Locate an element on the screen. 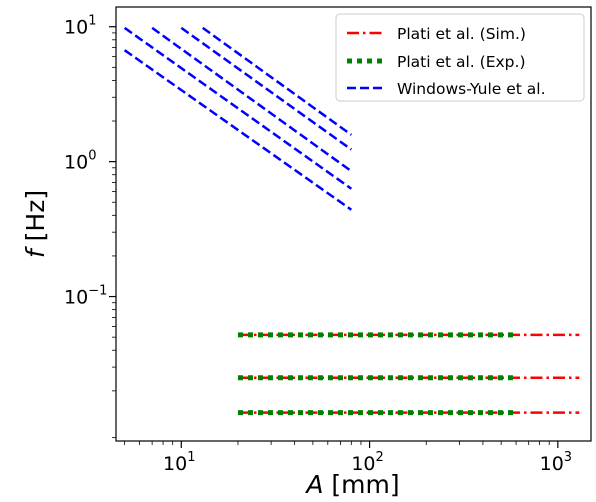 This screenshot has width=596, height=502. x-tick-label: 10¹ is located at coordinates (179, 462).